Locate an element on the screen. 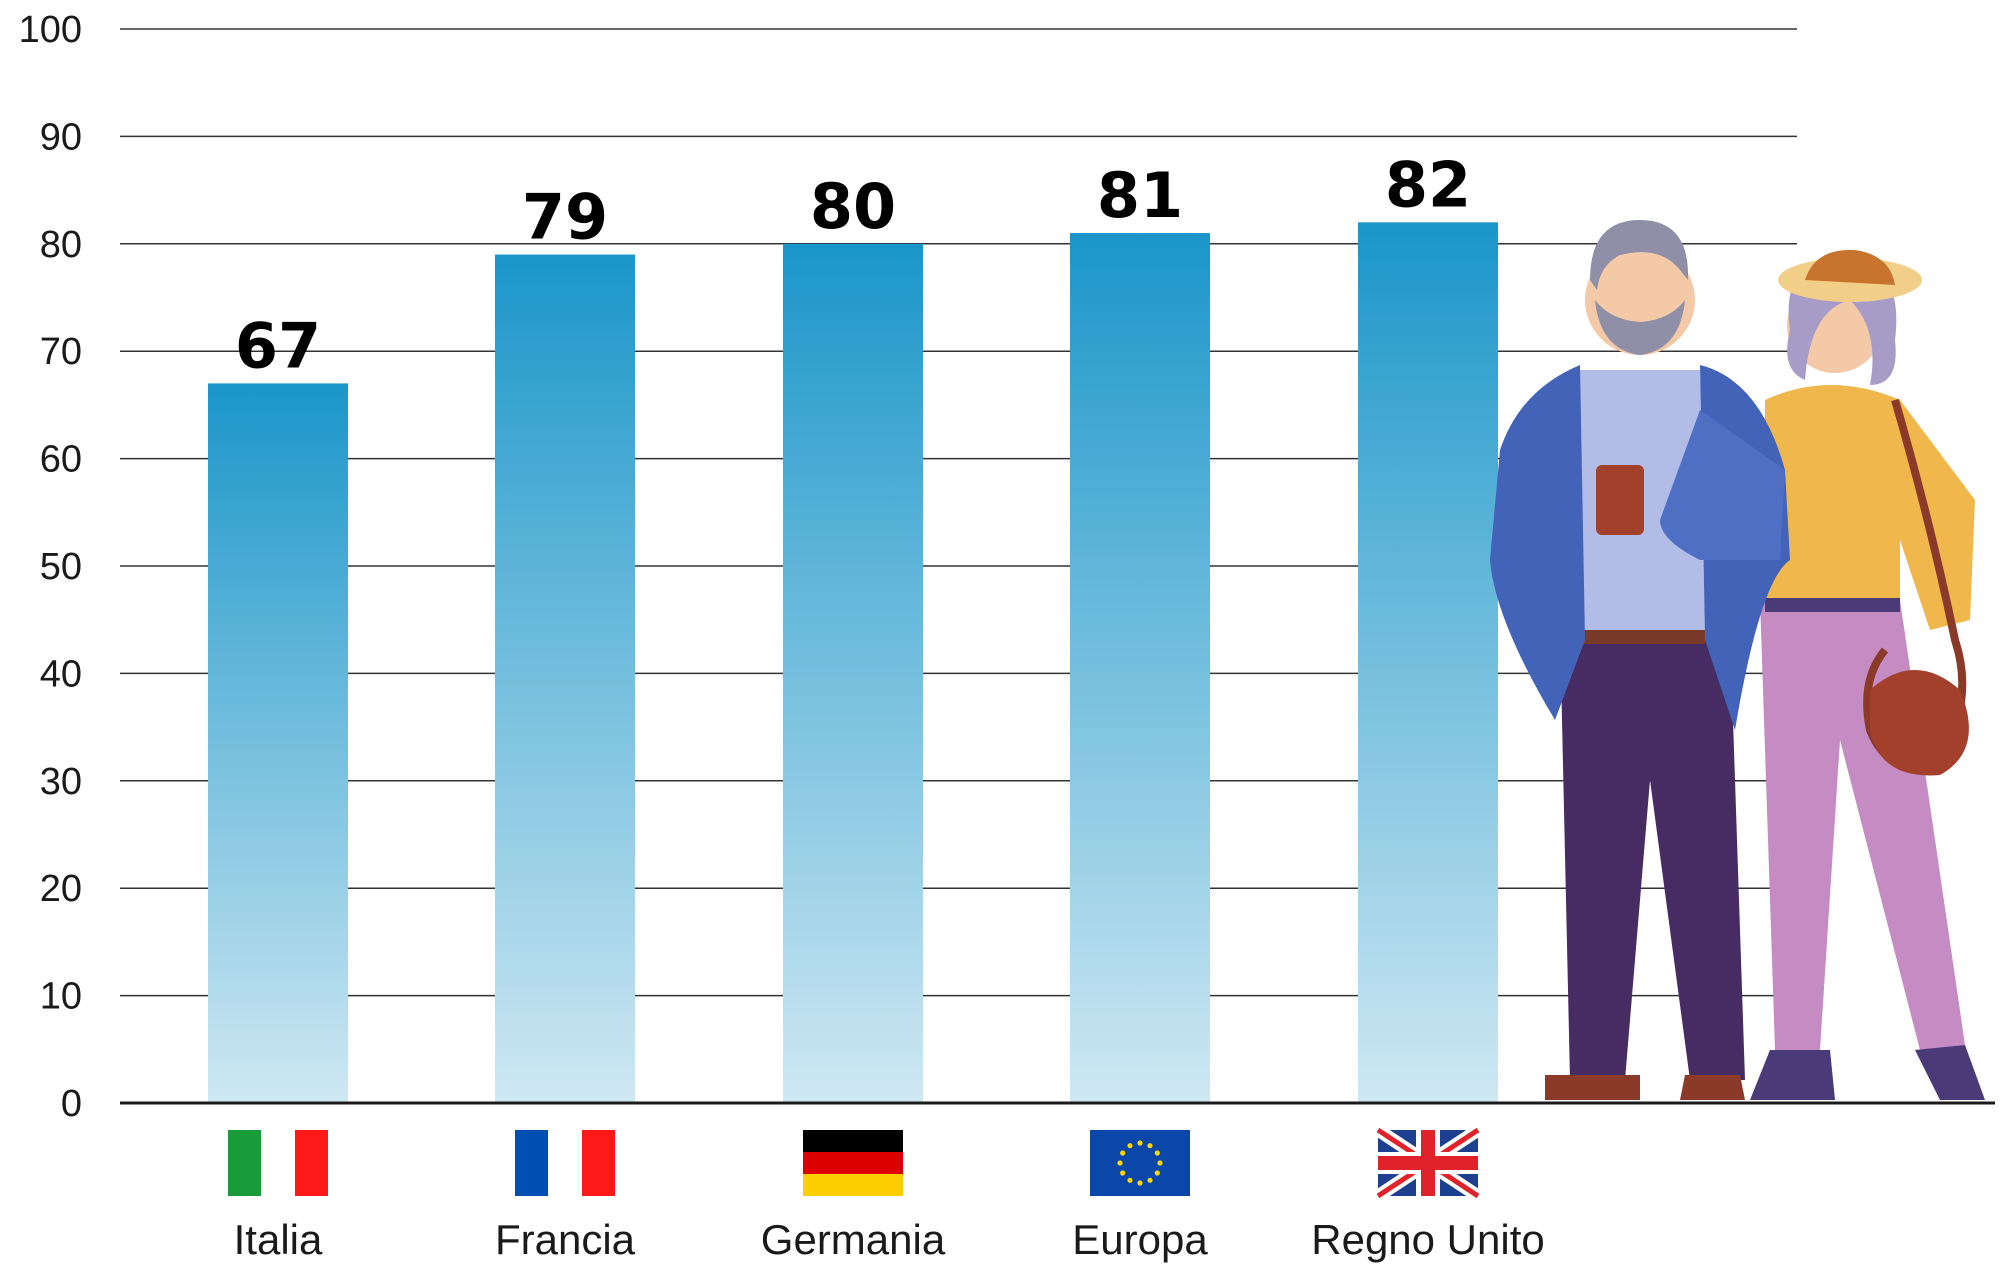 The width and height of the screenshot is (2000, 1267). category-label: Germania is located at coordinates (853, 1239).